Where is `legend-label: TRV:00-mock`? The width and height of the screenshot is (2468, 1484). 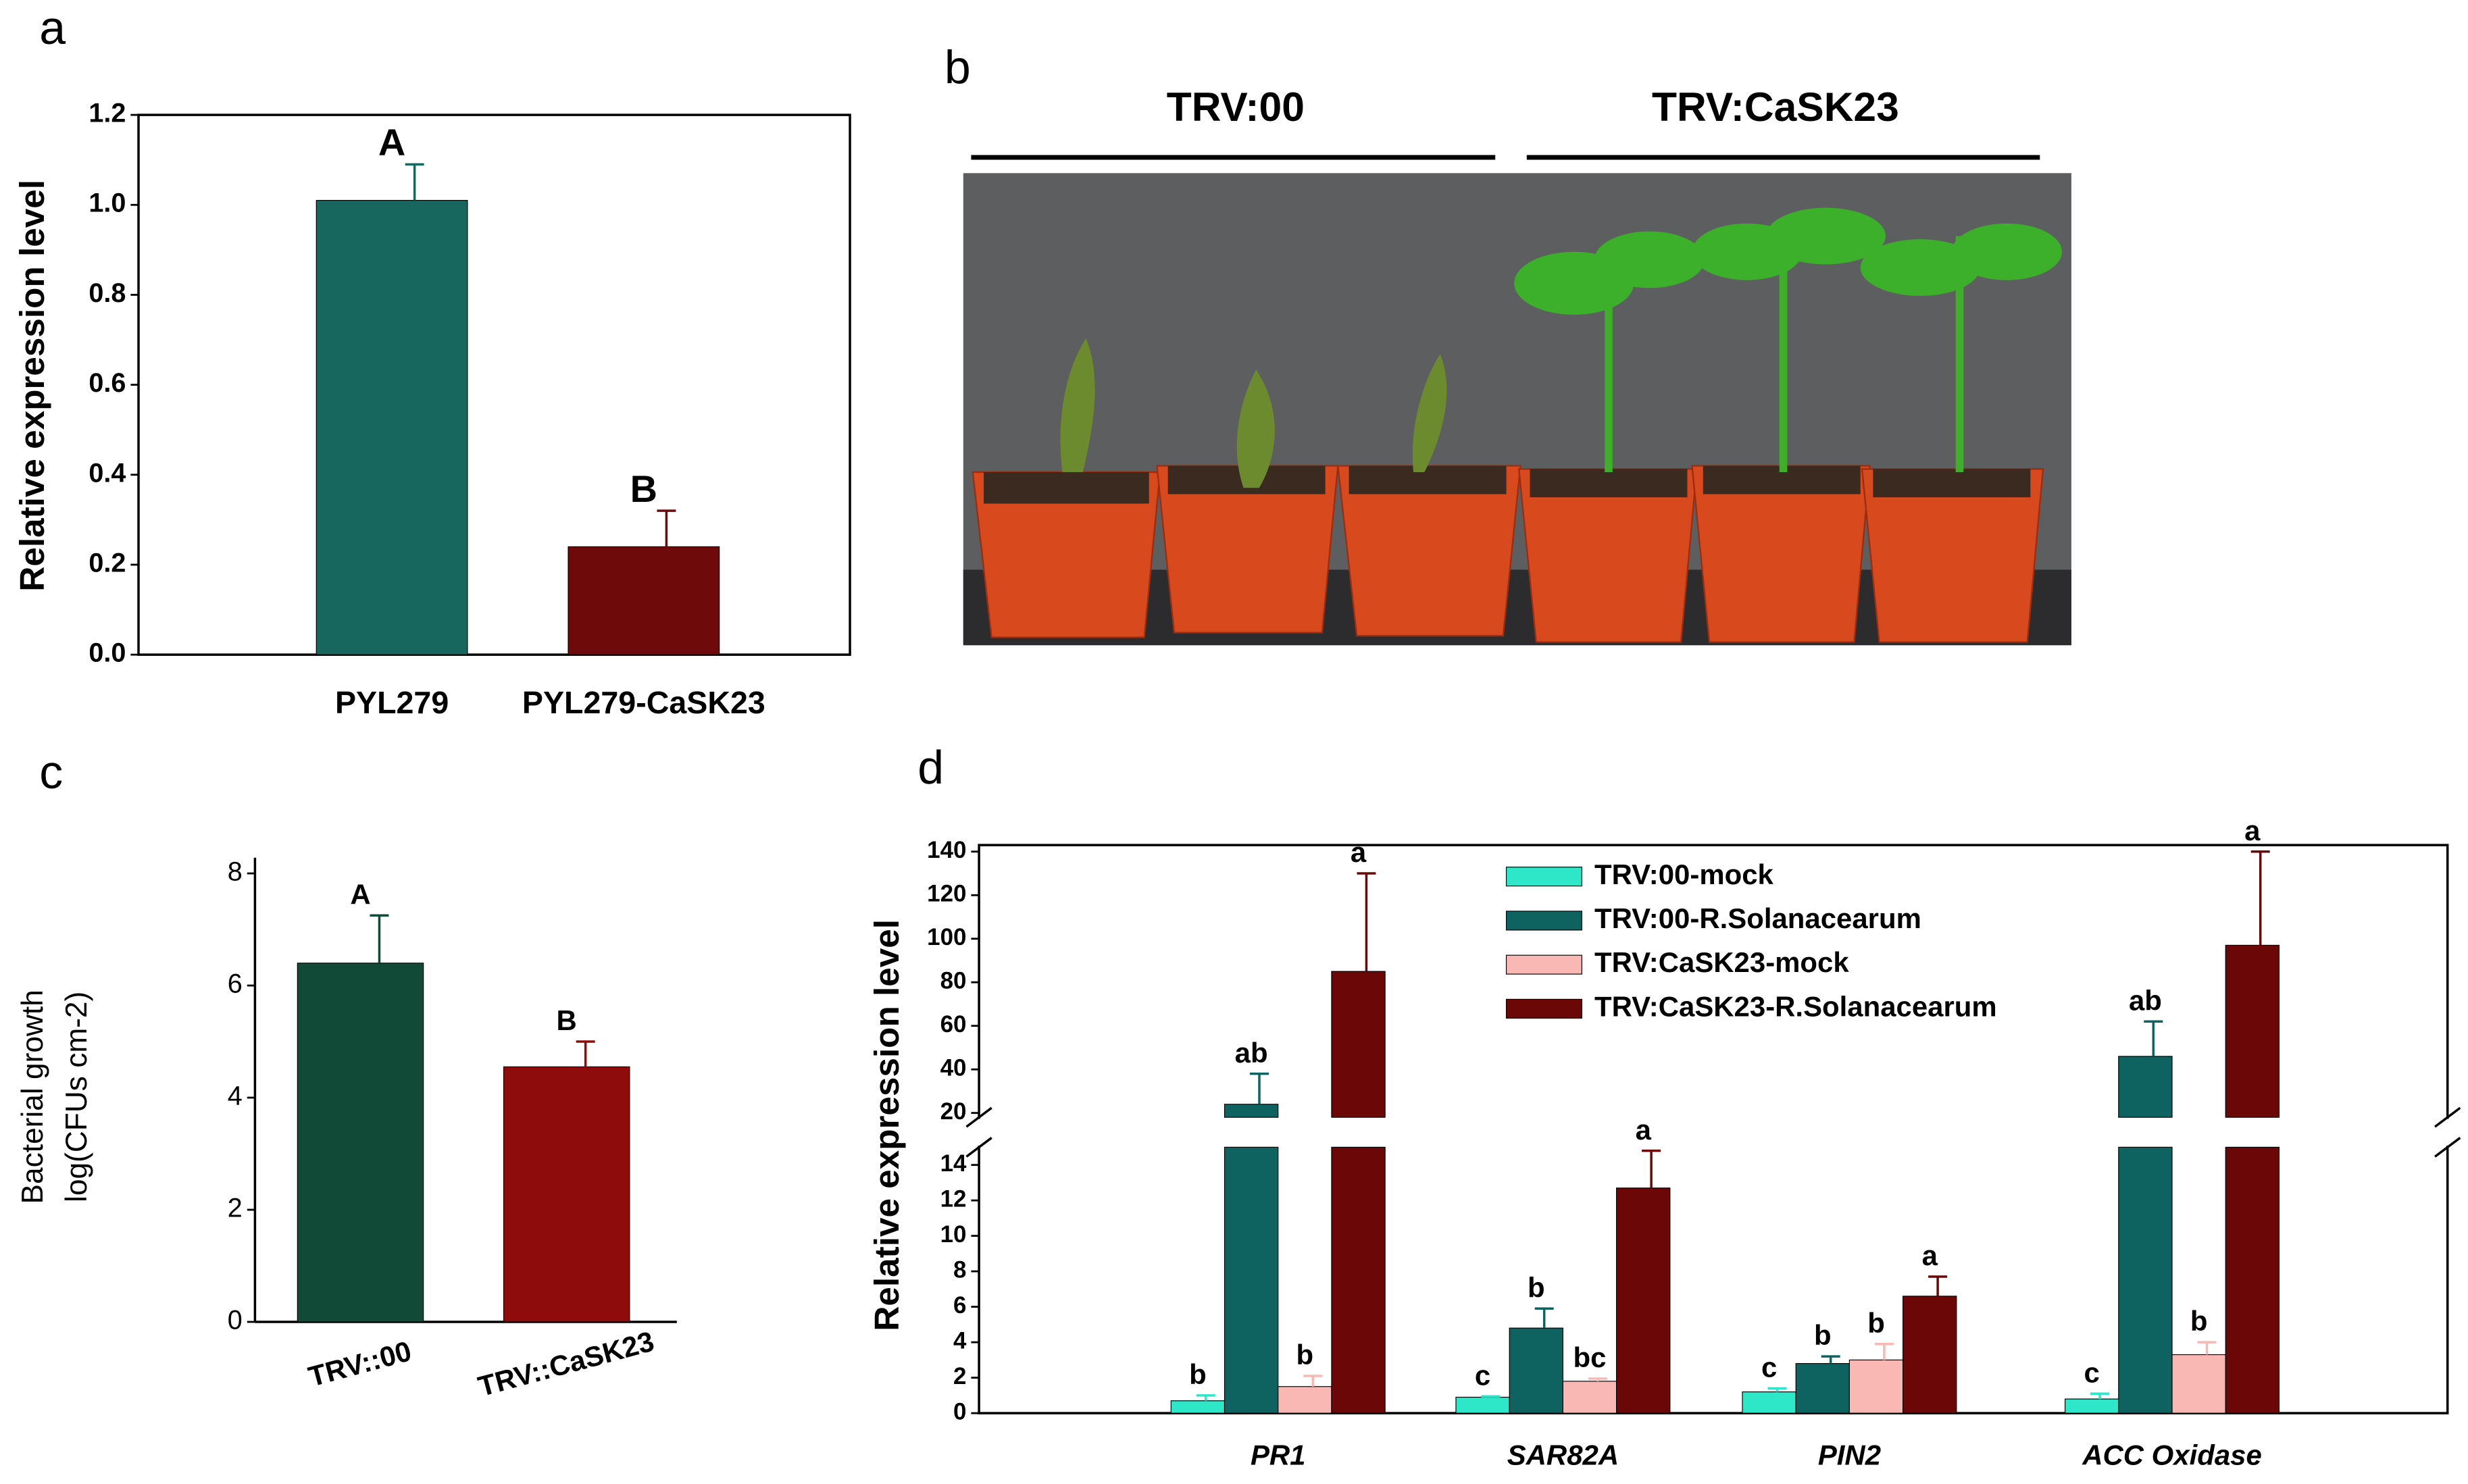
legend-label: TRV:00-mock is located at coordinates (1684, 874).